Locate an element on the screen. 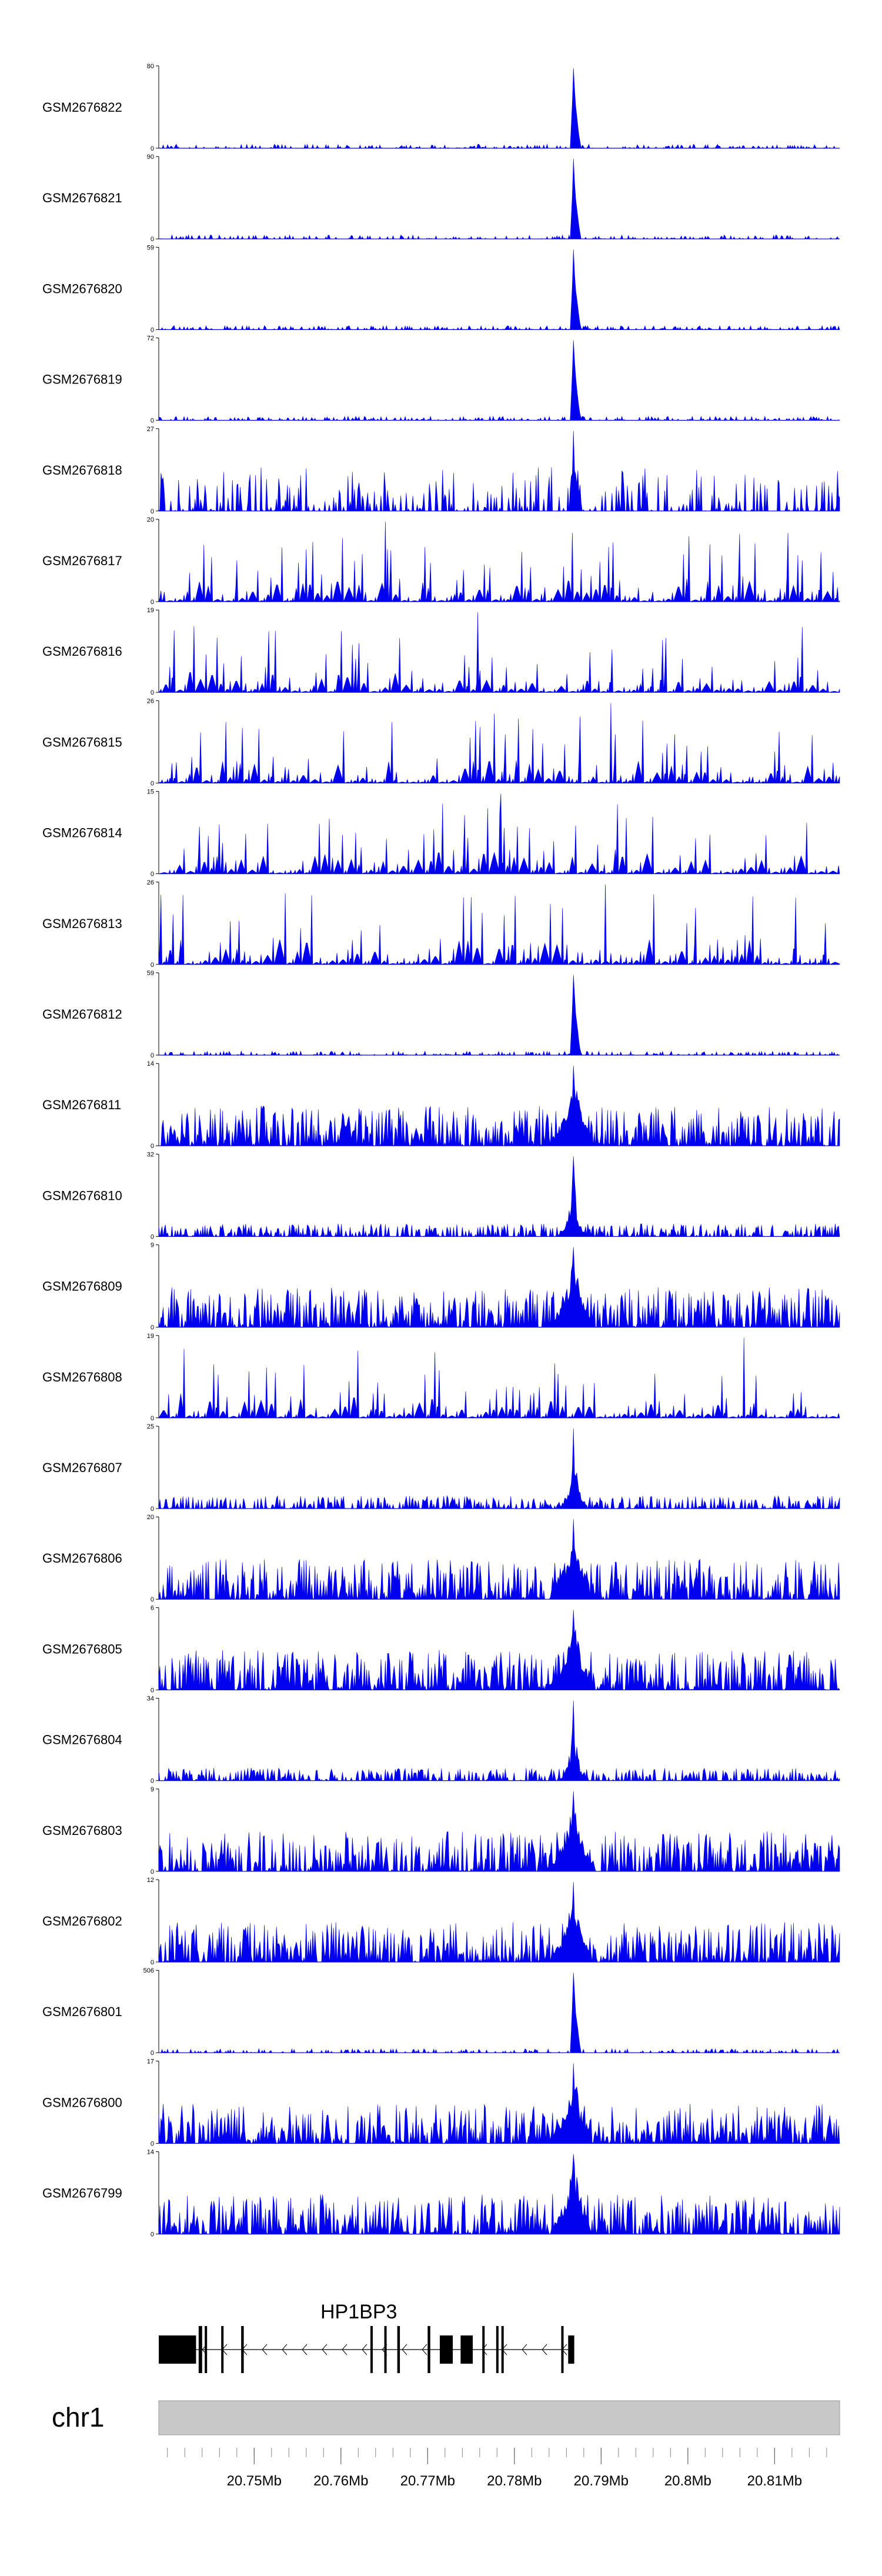  y-max-label: 19 is located at coordinates (150, 1336).